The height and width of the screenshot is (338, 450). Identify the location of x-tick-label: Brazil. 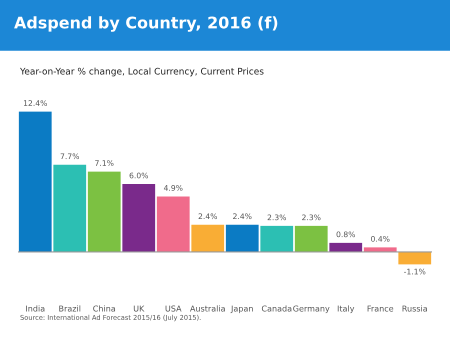
(69, 308).